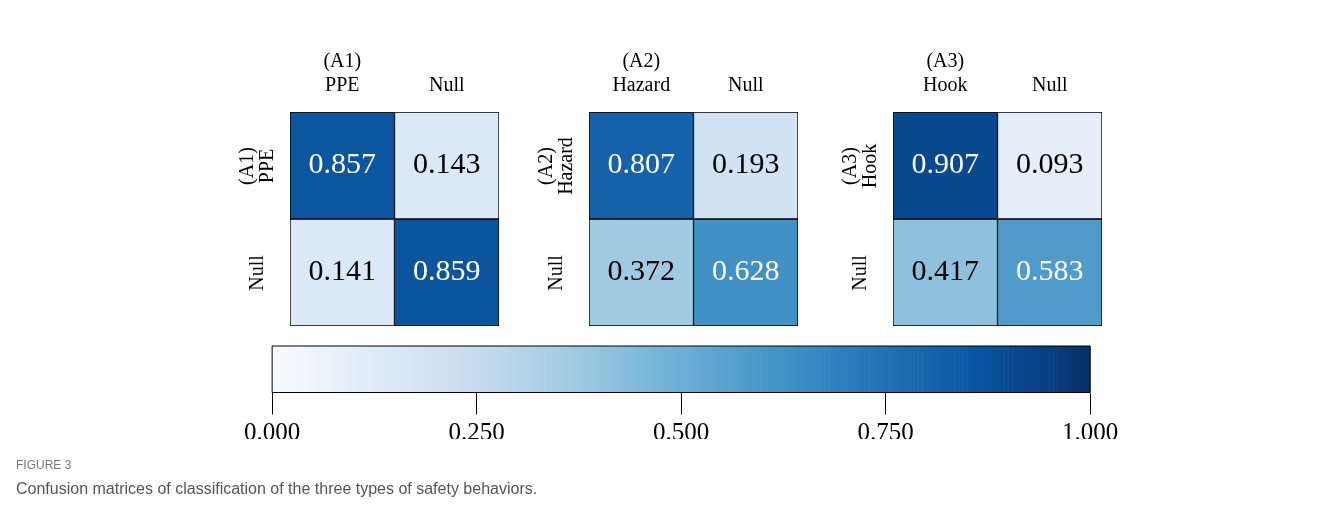 This screenshot has width=1322, height=519. I want to click on data-label: 0.907, so click(945, 163).